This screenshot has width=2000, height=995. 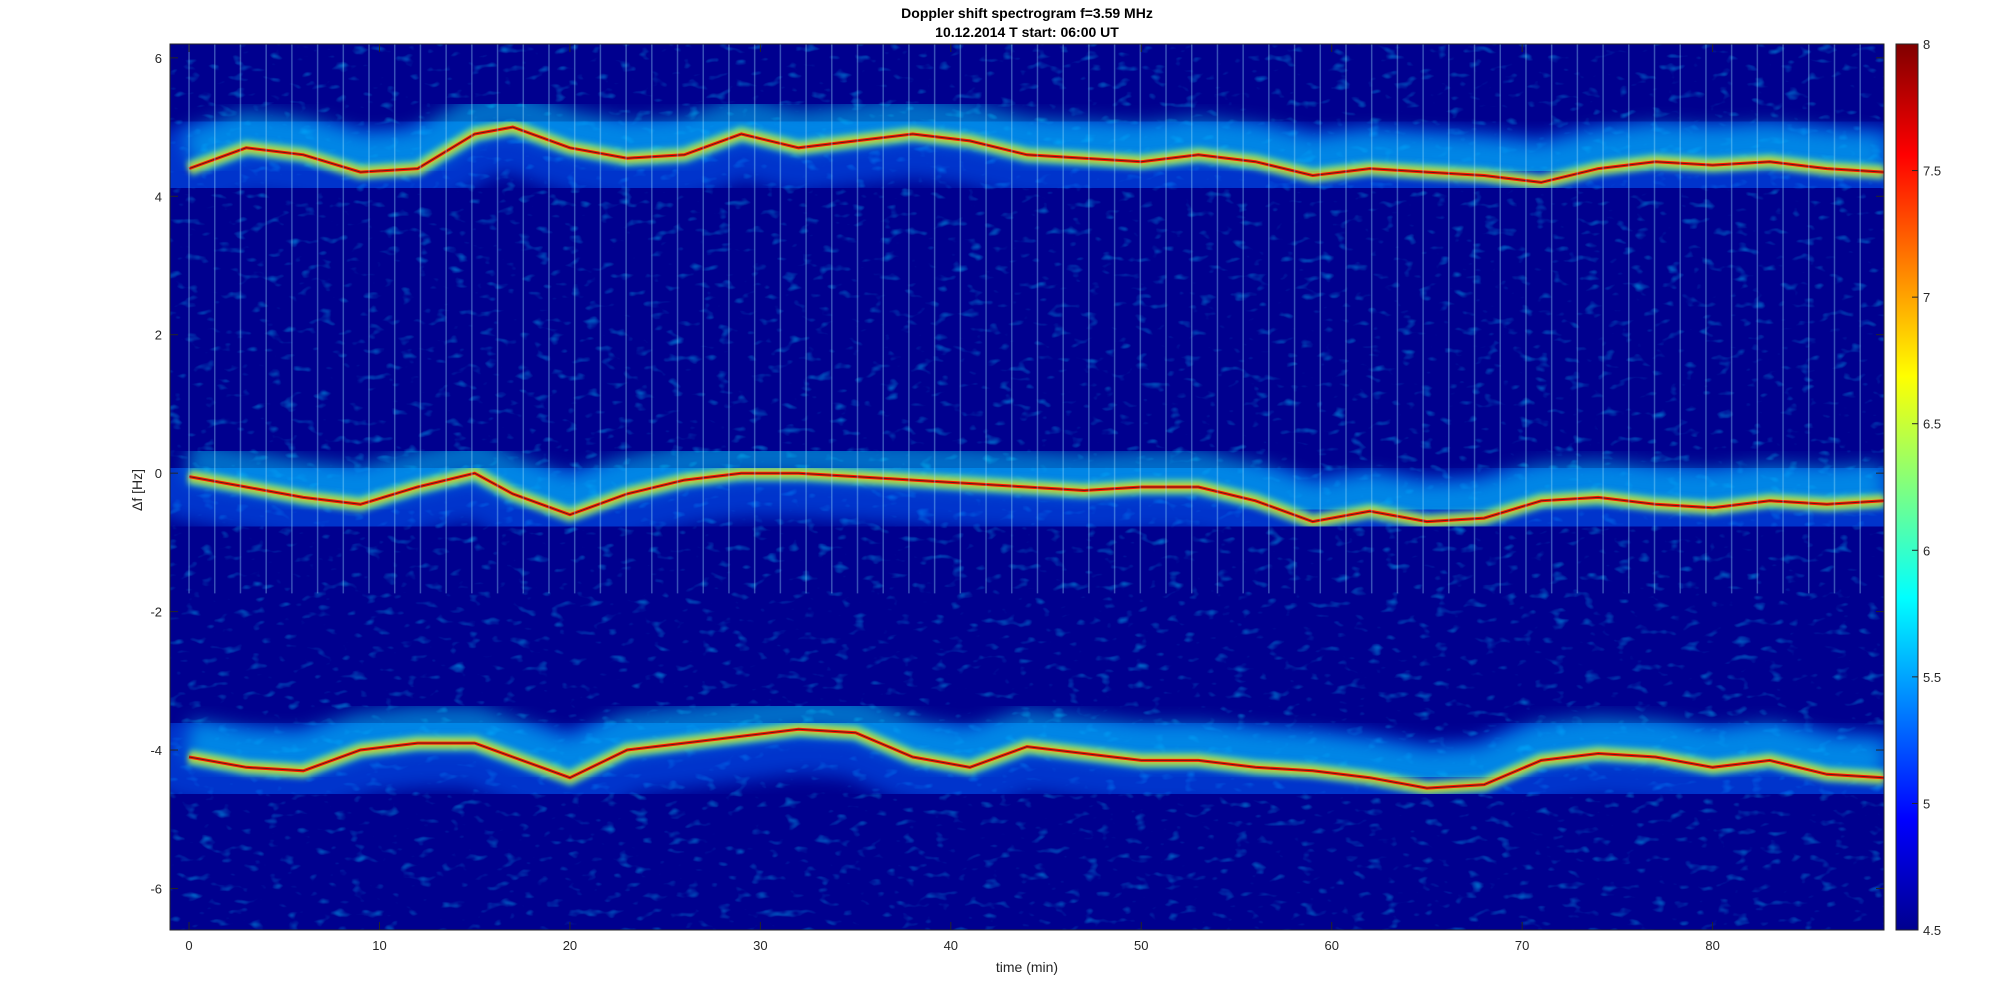 I want to click on band-center, so click(x=1027, y=497).